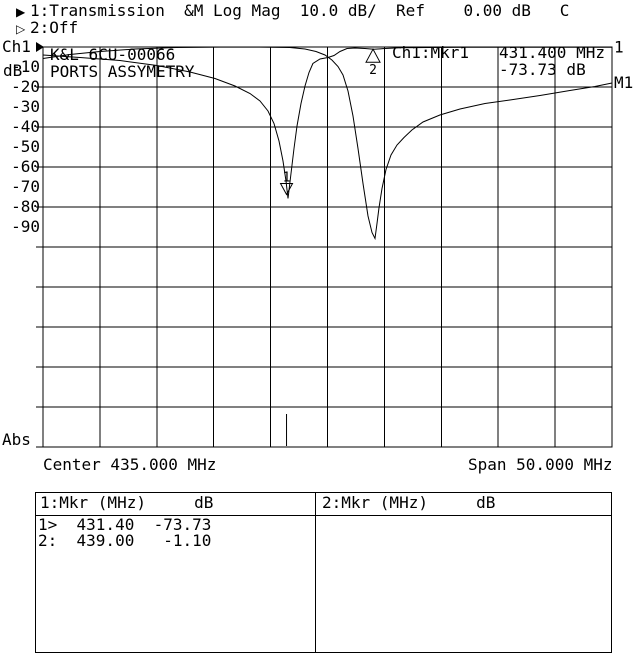  Describe the element at coordinates (25, 186) in the screenshot. I see `y-axis-tick-label: -70` at that location.